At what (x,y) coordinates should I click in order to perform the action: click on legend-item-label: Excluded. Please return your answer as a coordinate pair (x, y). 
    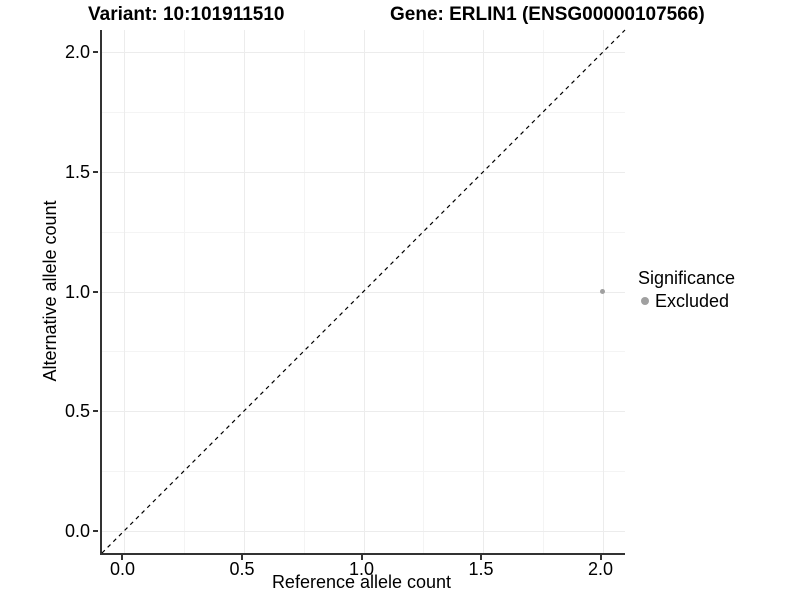
    Looking at the image, I should click on (692, 301).